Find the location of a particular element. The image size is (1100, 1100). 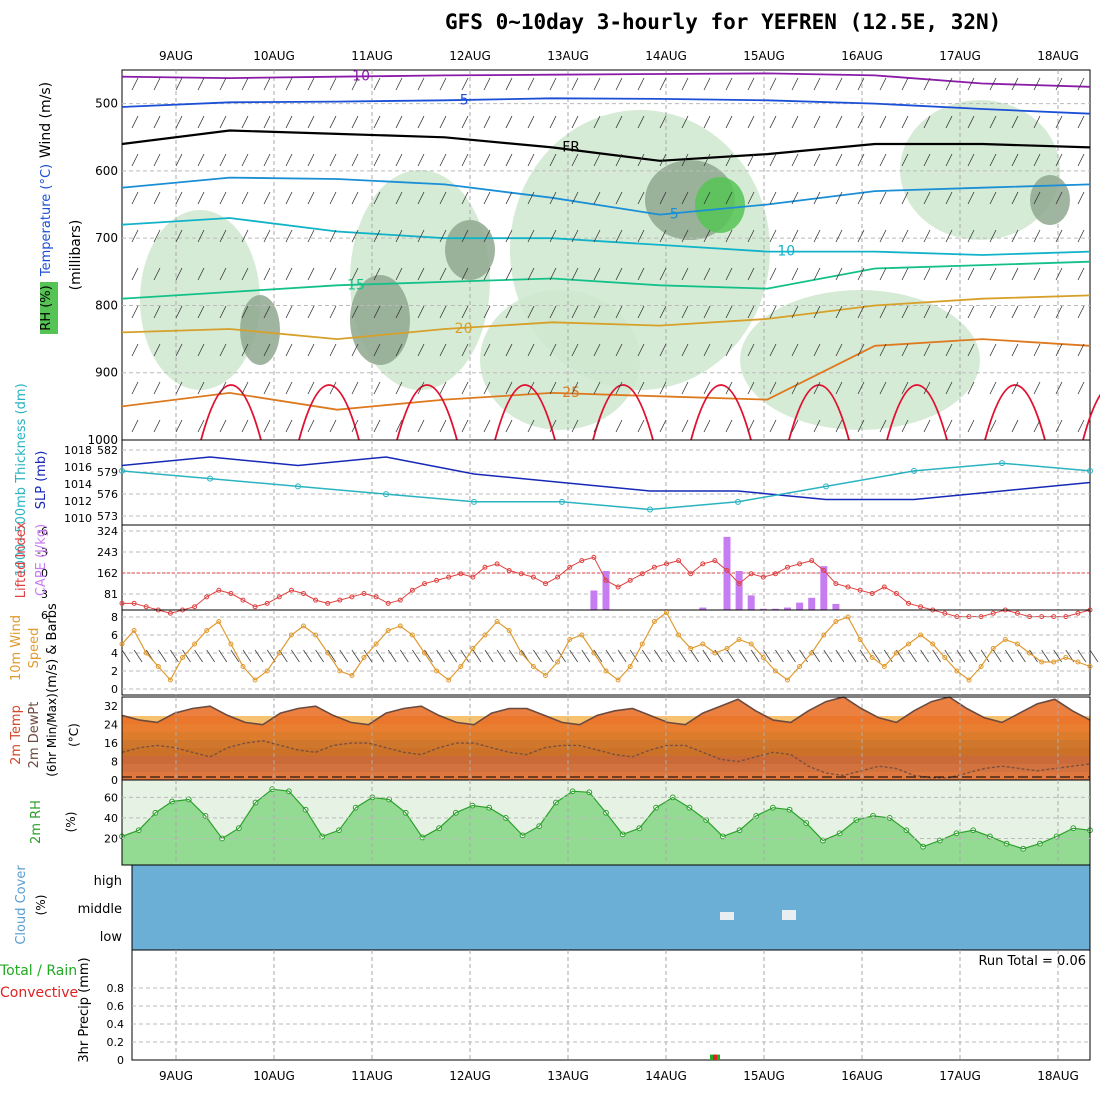

wind-line is located at coordinates (606, 646).